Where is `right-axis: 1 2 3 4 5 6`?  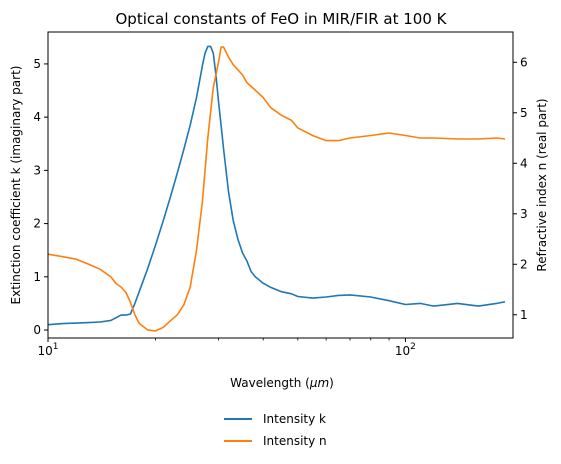 right-axis: 1 2 3 4 5 6 is located at coordinates (520, 188).